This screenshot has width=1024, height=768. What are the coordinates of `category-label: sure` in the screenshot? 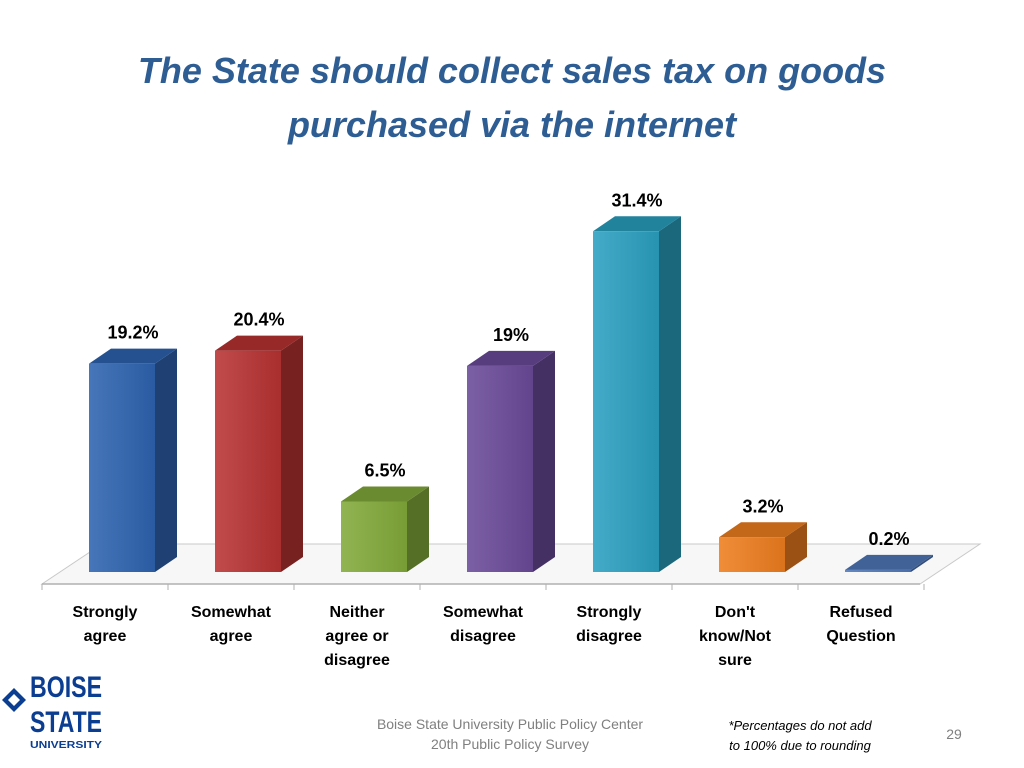 It's located at (735, 660).